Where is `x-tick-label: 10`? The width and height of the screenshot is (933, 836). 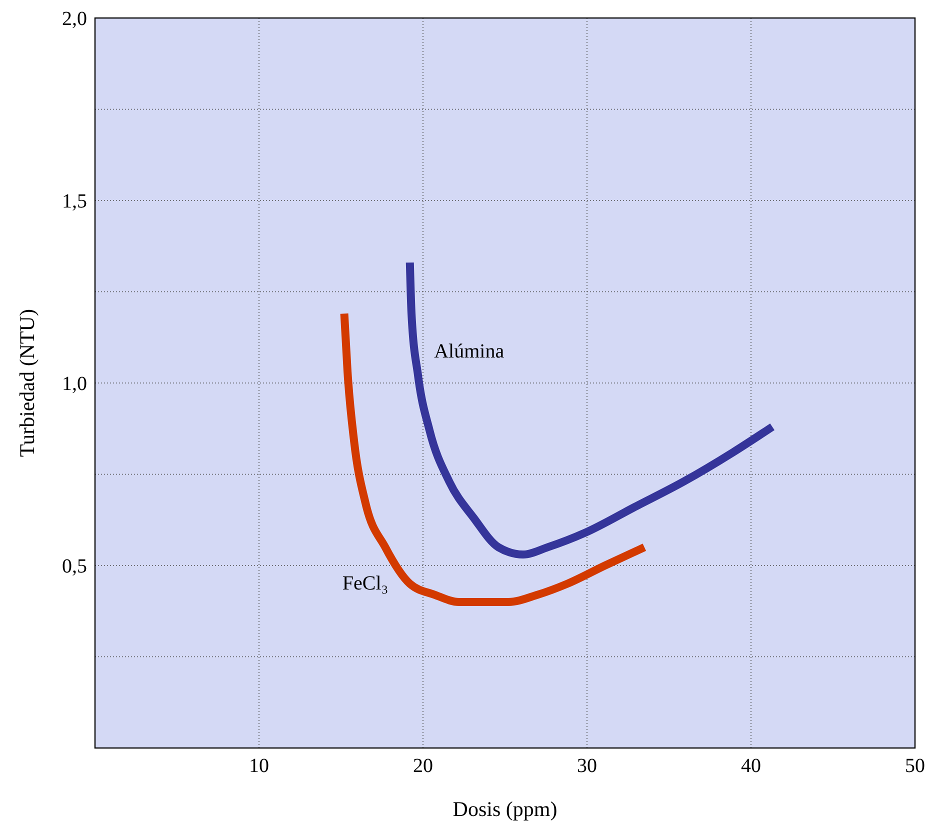
x-tick-label: 10 is located at coordinates (259, 766).